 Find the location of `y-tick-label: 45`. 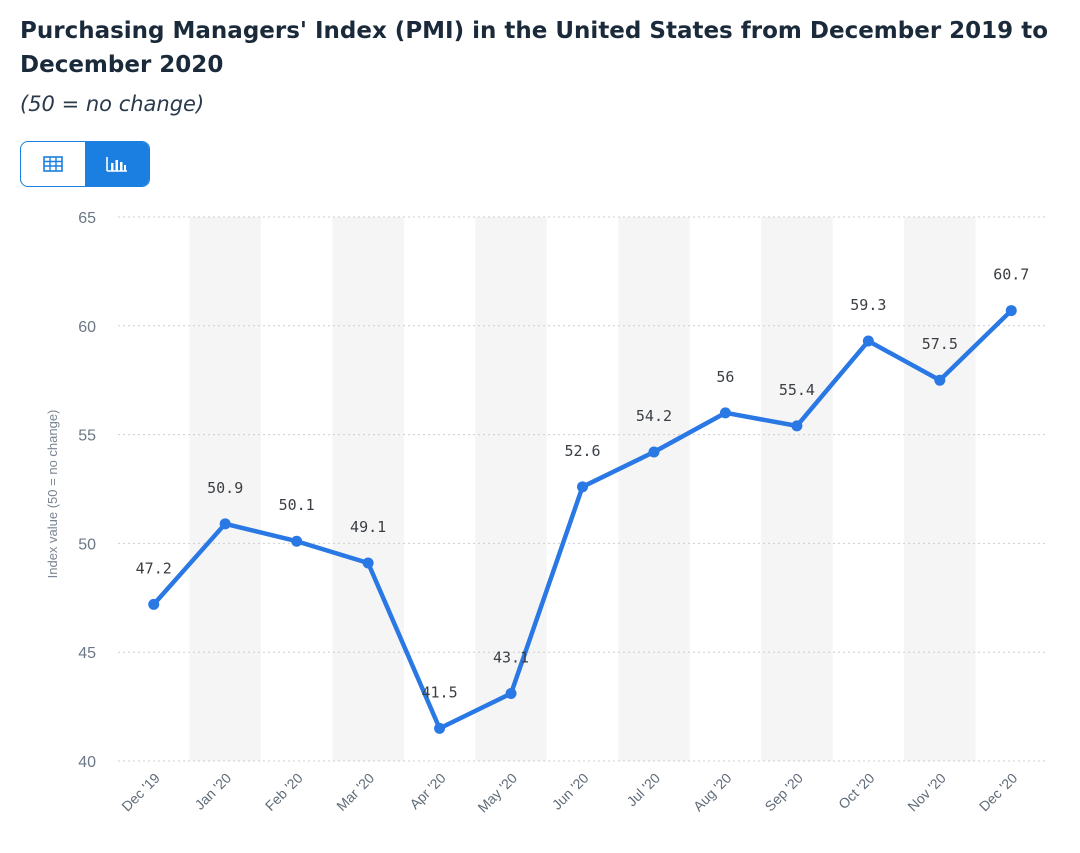

y-tick-label: 45 is located at coordinates (87, 653).